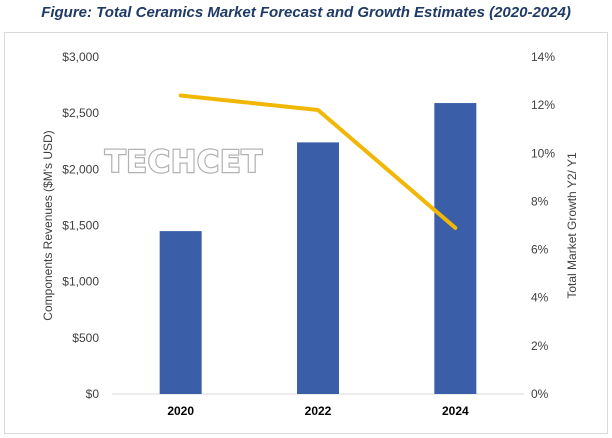 Image resolution: width=612 pixels, height=438 pixels. Describe the element at coordinates (543, 57) in the screenshot. I see `y2-tick-label: 14%` at that location.